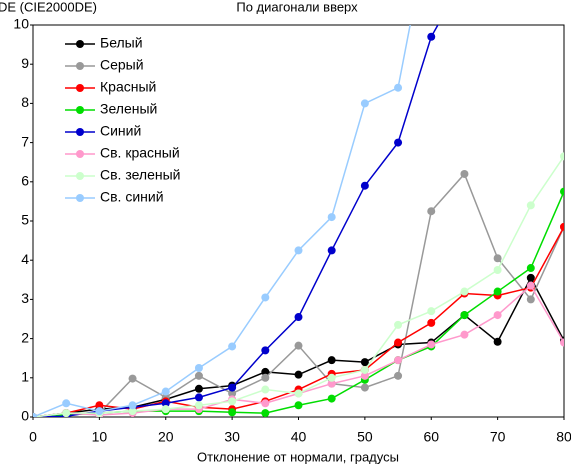  What do you see at coordinates (132, 197) in the screenshot?
I see `legend-label: Св. синий` at bounding box center [132, 197].